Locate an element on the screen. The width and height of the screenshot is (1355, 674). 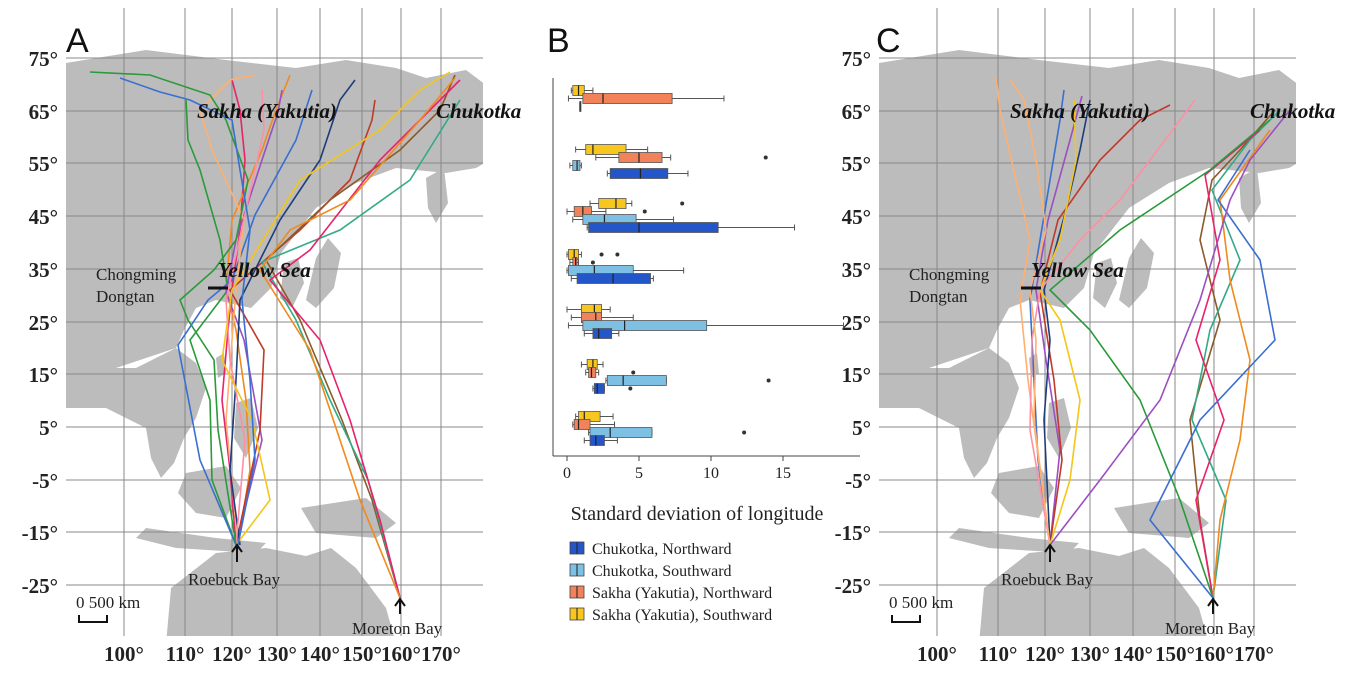
site-moreton-a: Moreton Bay is located at coordinates (397, 628).